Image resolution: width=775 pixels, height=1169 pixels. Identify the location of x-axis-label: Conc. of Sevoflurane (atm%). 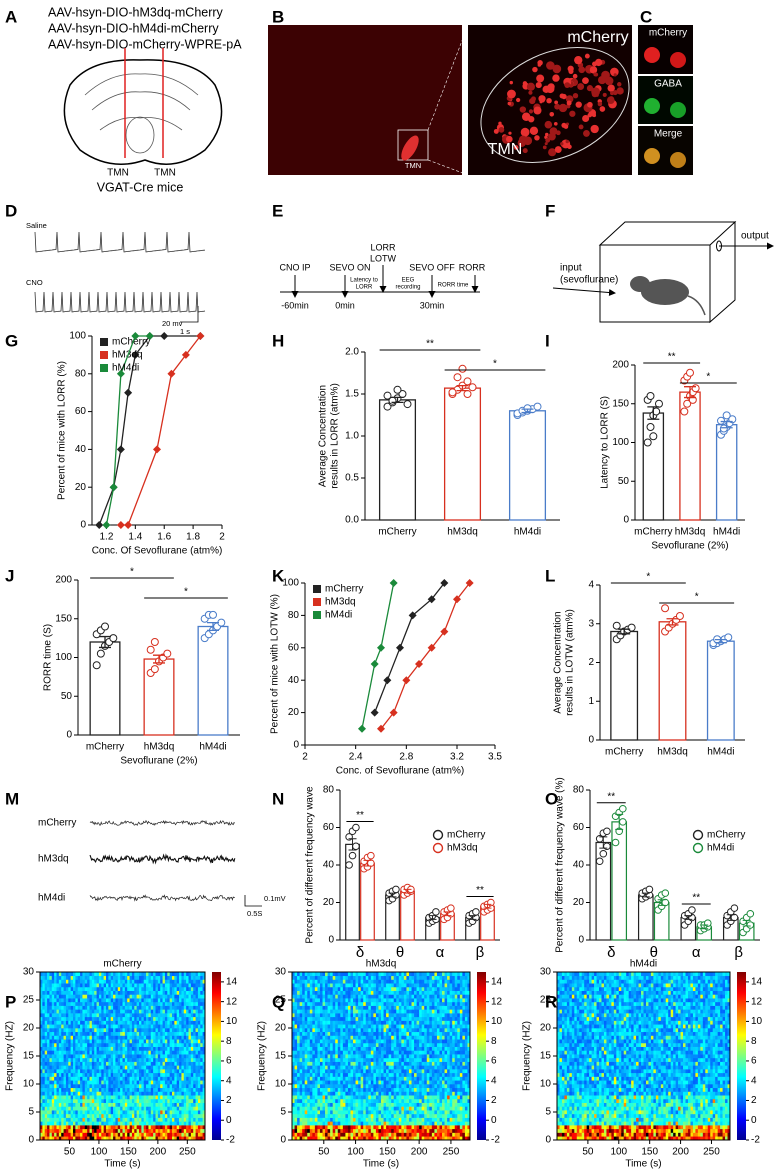
(400, 771).